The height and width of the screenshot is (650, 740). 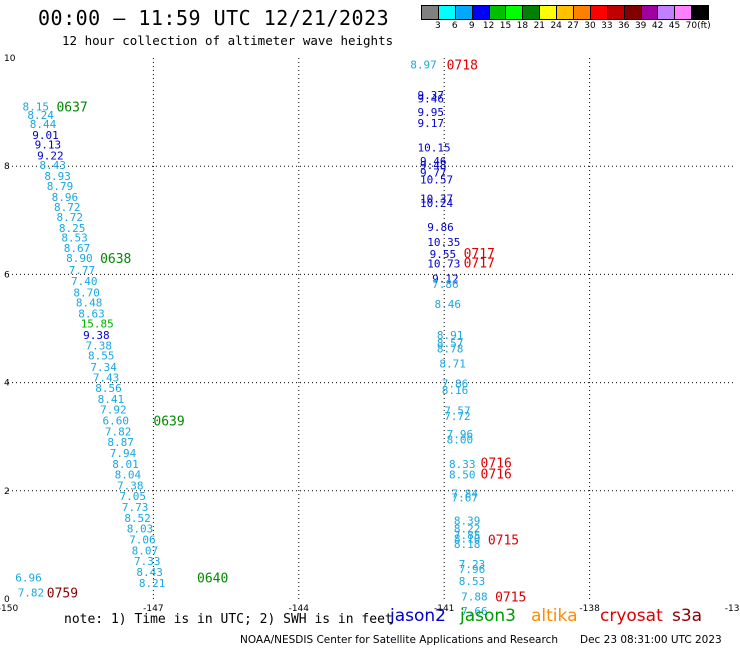 I want to click on wave-height-value: 7.43, so click(x=106, y=378).